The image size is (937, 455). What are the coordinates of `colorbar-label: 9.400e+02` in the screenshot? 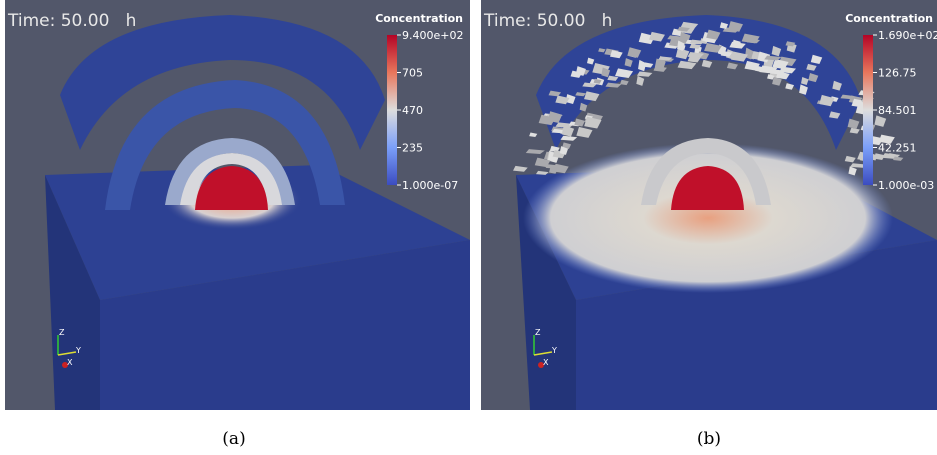 It's located at (432, 35).